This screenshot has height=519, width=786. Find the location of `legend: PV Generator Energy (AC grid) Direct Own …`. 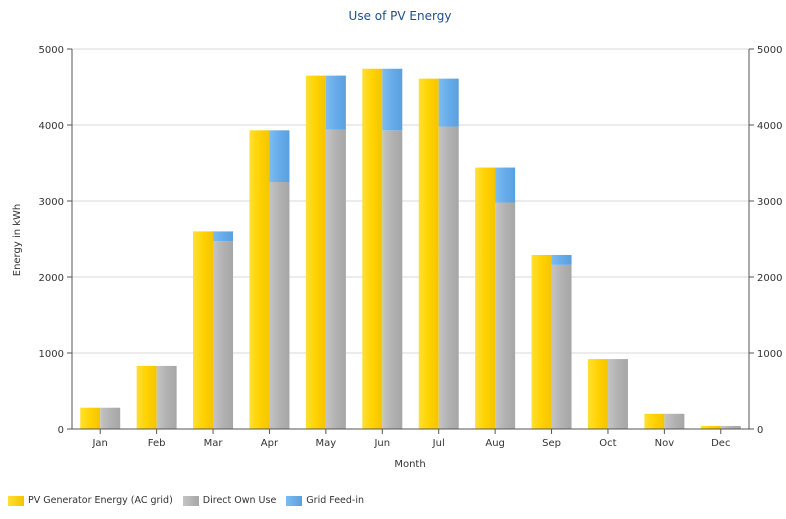

legend: PV Generator Energy (AC grid) Direct Own … is located at coordinates (186, 500).